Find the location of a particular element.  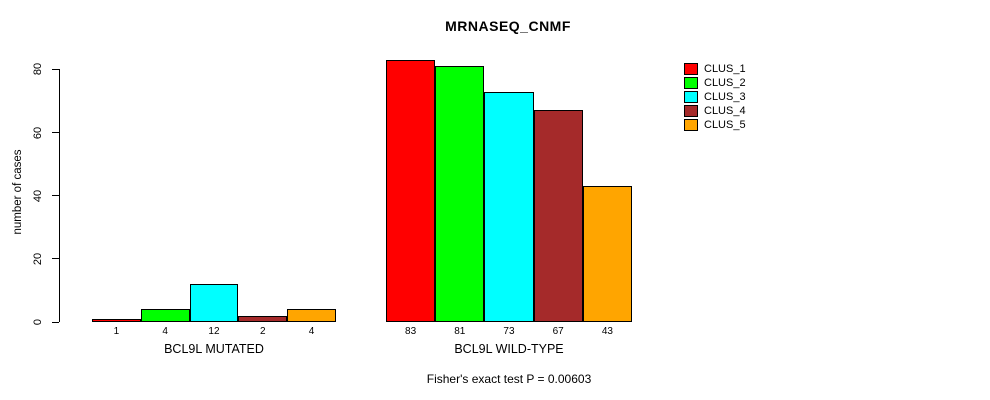

y-tick-label: 80 is located at coordinates (38, 69).